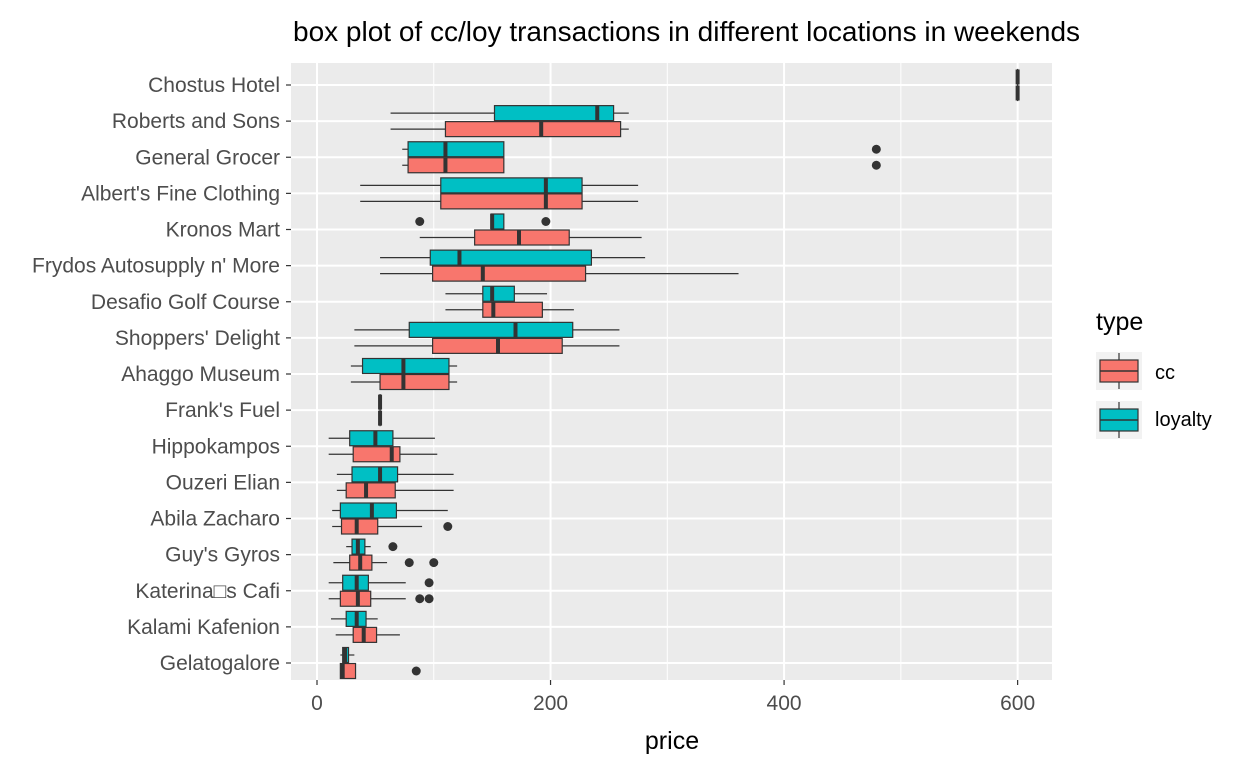 This screenshot has width=1248, height=773. I want to click on box-ahaggo-museum-loyalty, so click(404, 366).